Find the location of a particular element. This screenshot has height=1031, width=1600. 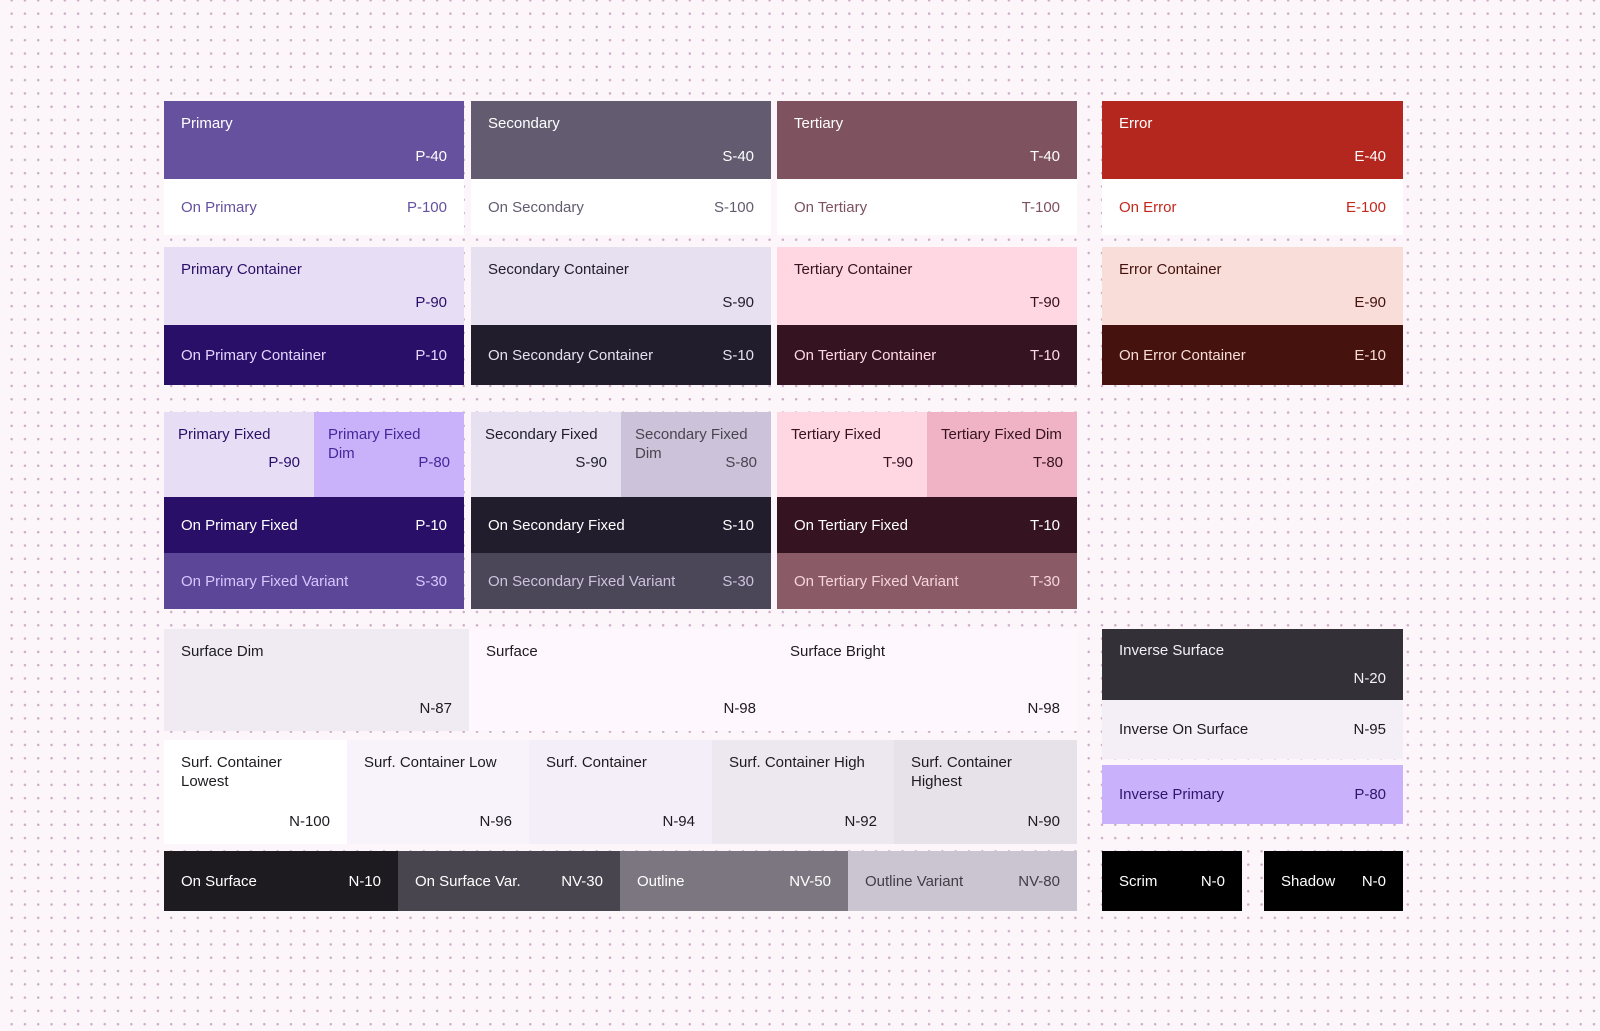

swatch-surface-container-low: Surf. Container Low N-96 is located at coordinates (438, 792).